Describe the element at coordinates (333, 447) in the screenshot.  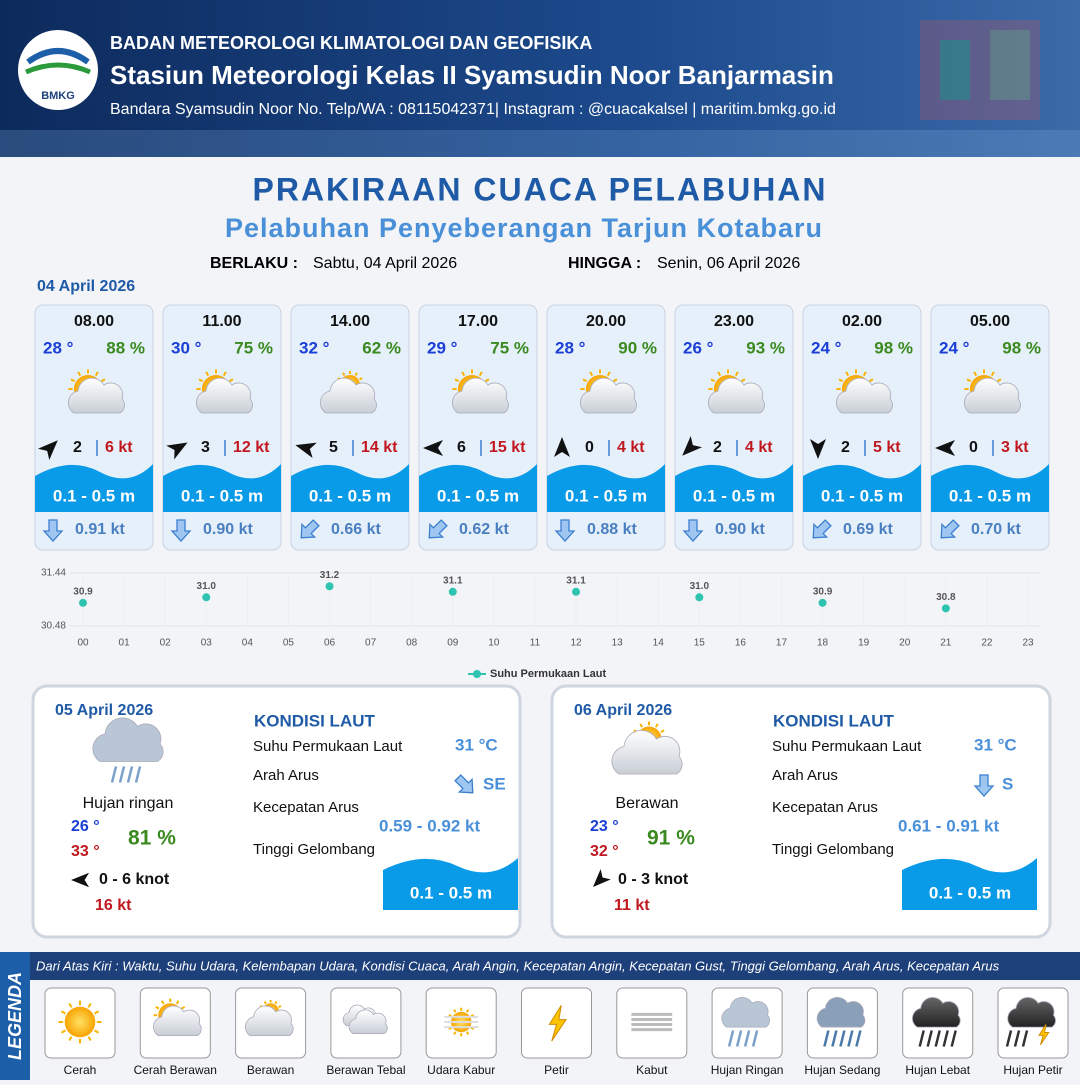
I see `wind-speed: 5` at that location.